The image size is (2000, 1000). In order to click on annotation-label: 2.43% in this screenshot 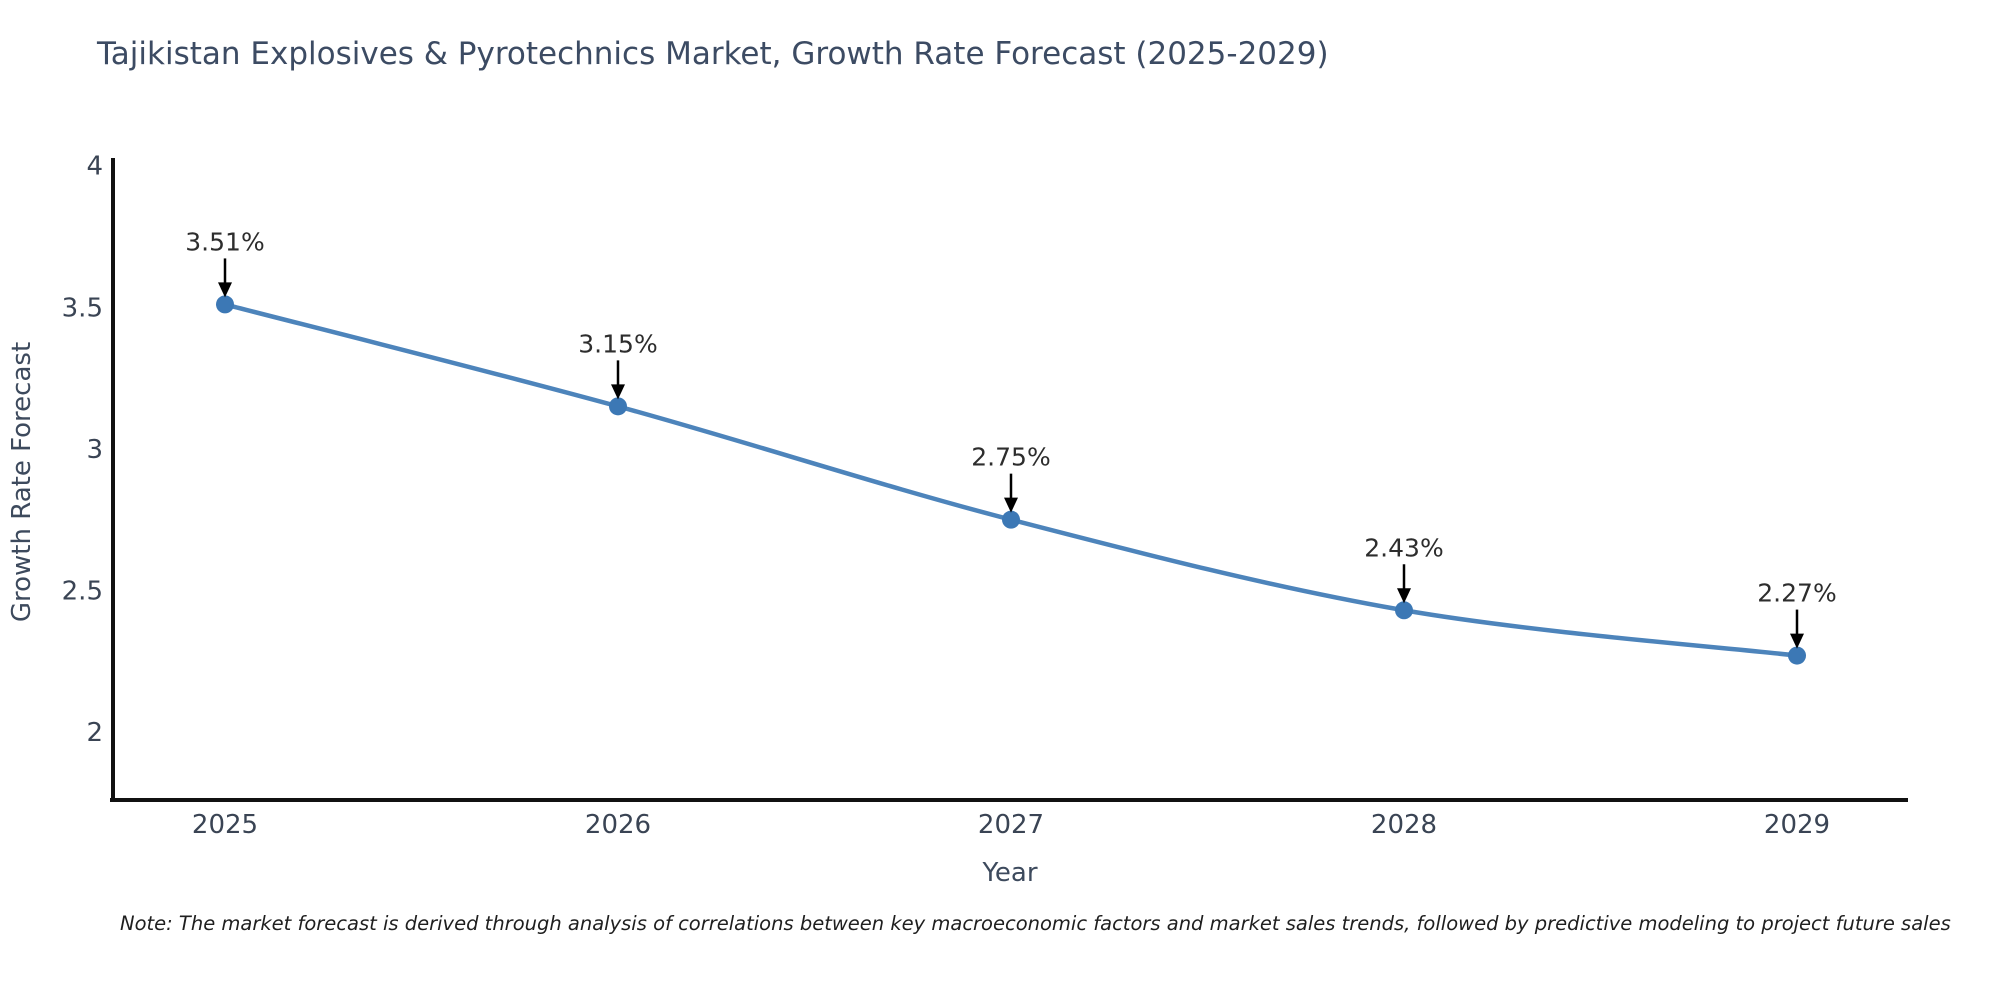, I will do `click(1403, 547)`.